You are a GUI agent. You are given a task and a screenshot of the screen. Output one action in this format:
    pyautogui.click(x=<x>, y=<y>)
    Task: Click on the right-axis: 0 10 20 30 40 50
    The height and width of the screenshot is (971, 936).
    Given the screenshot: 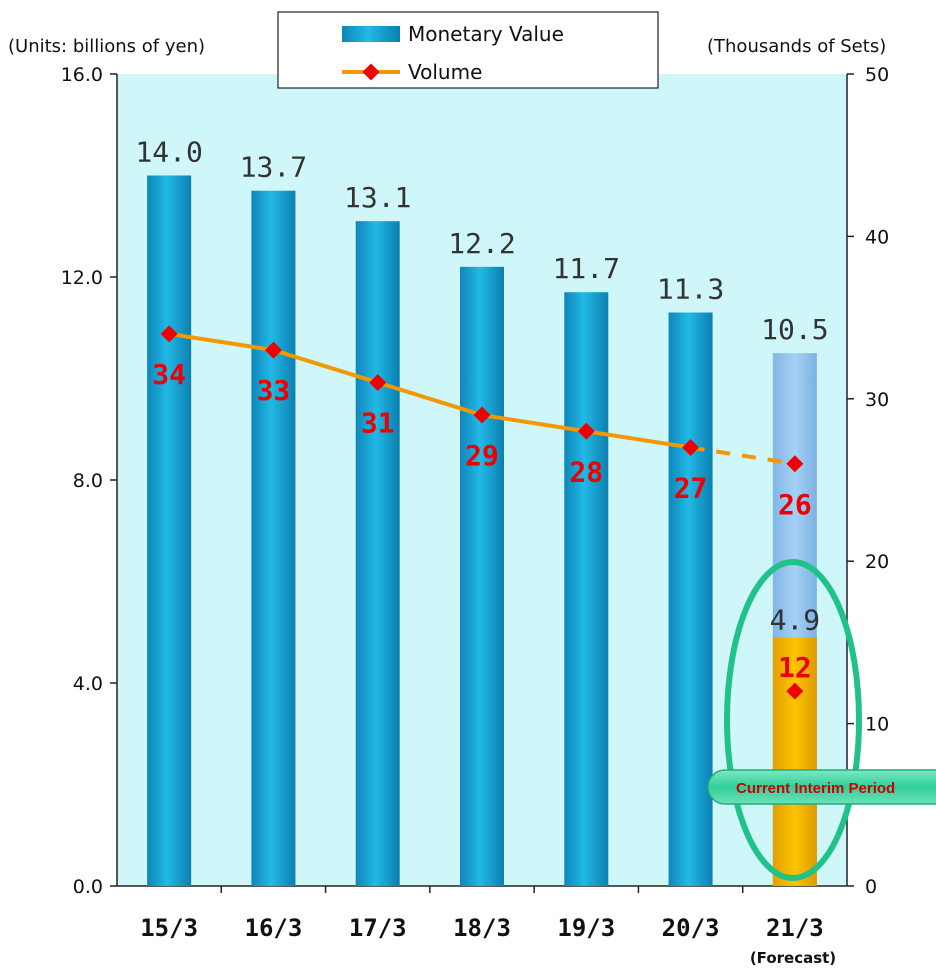 What is the action you would take?
    pyautogui.click(x=867, y=481)
    